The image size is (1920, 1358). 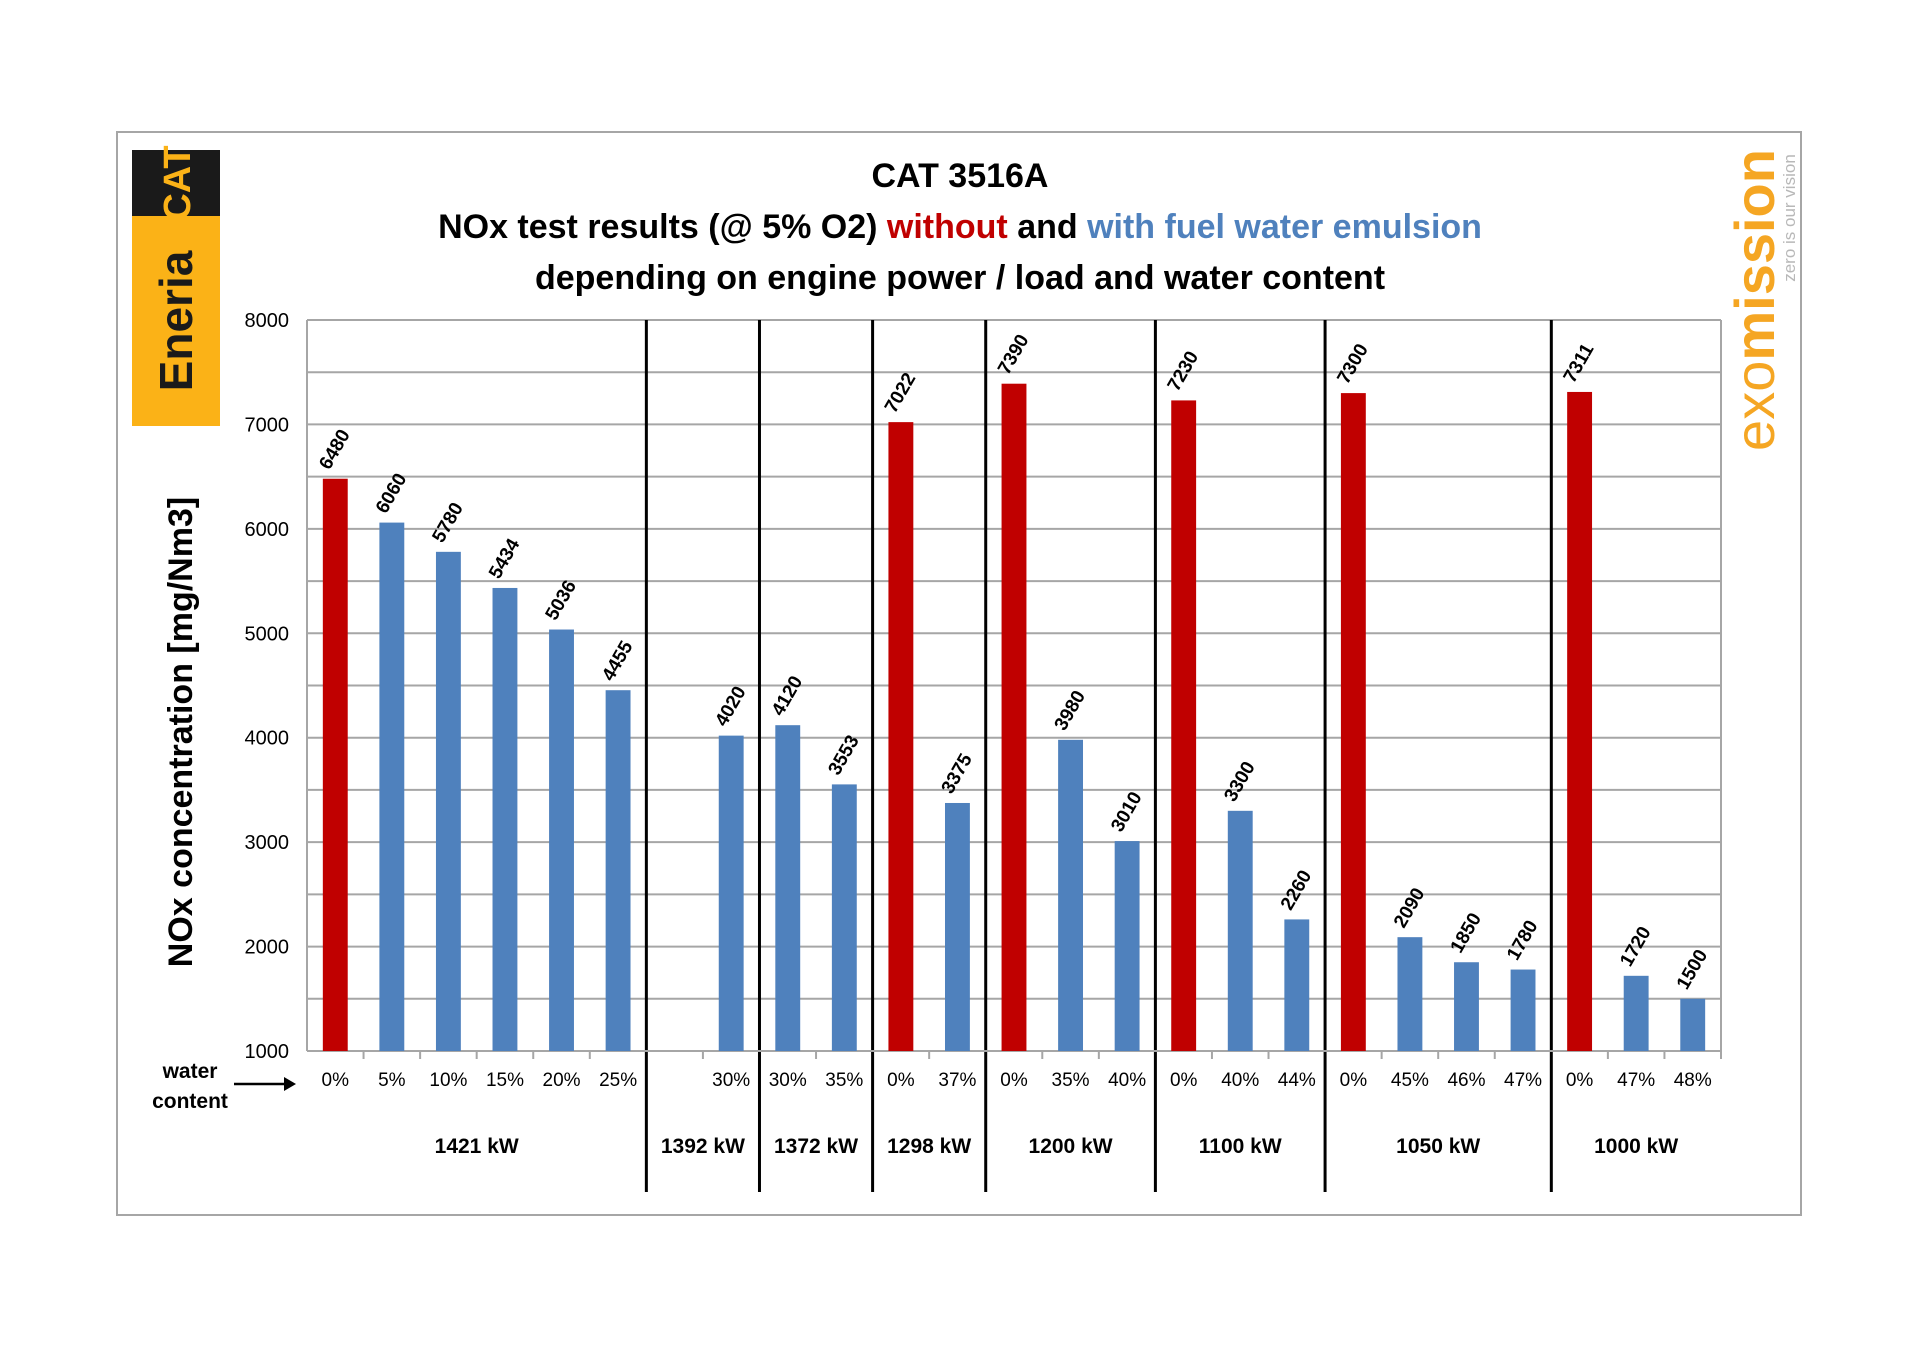 I want to click on category-label: 45%, so click(x=1410, y=1080).